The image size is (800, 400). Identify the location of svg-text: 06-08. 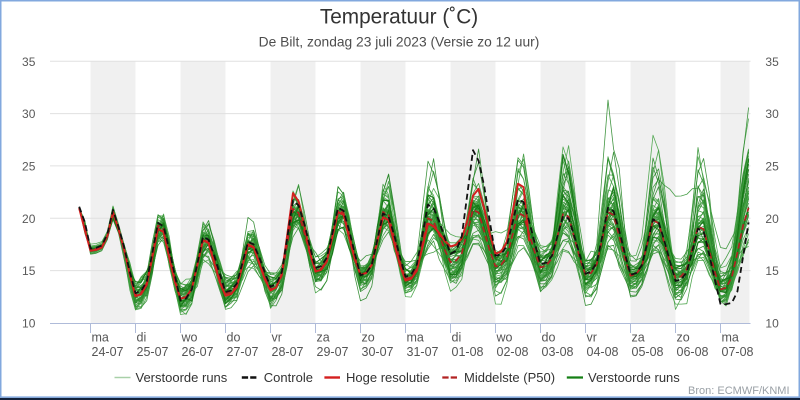
(693, 352).